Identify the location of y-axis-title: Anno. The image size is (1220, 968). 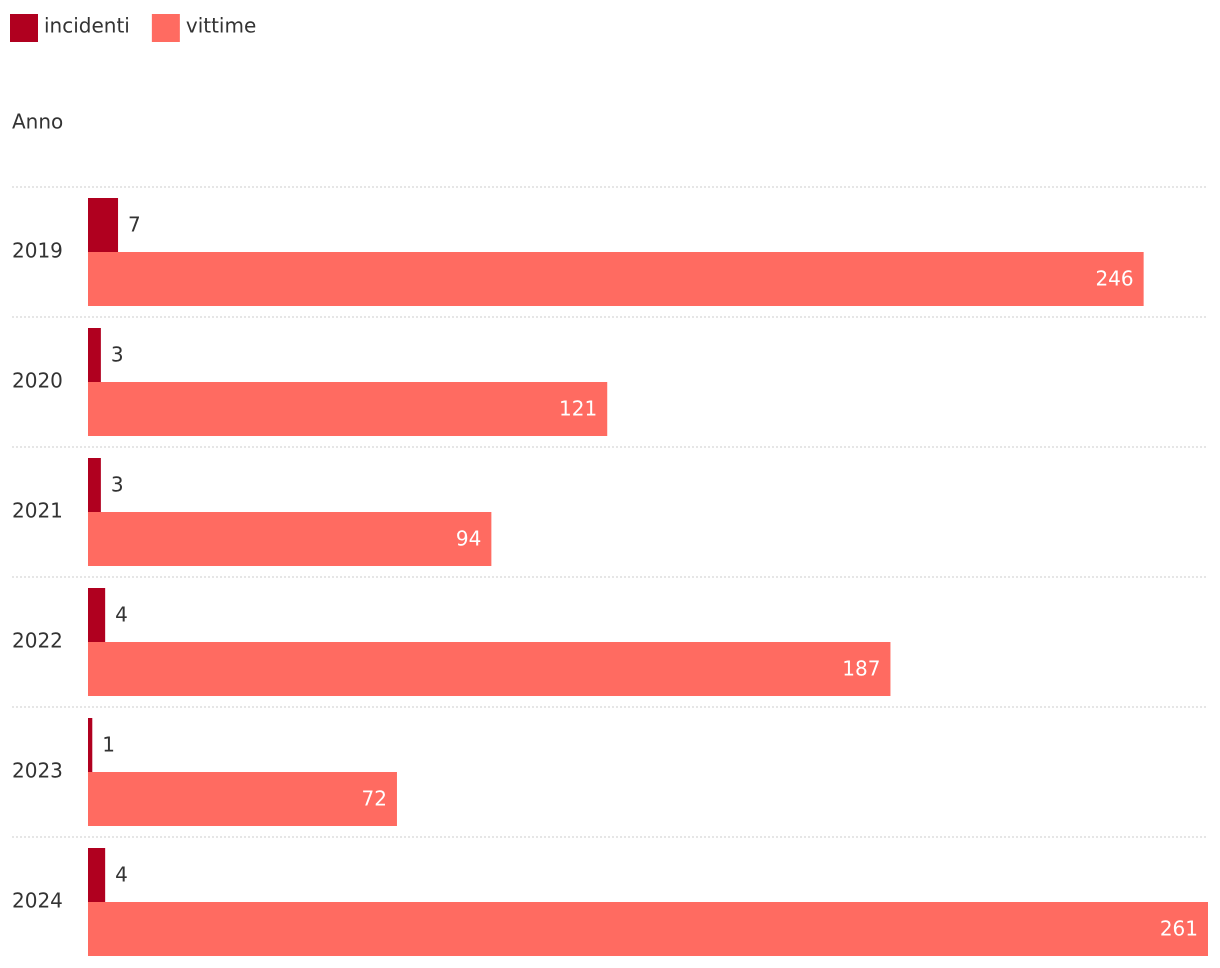
(37, 122).